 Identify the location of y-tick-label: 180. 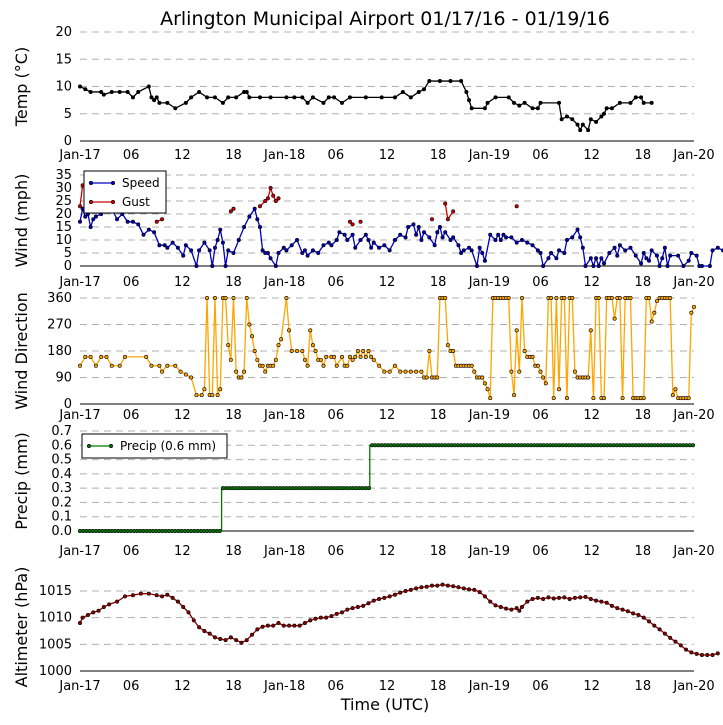
(59, 351).